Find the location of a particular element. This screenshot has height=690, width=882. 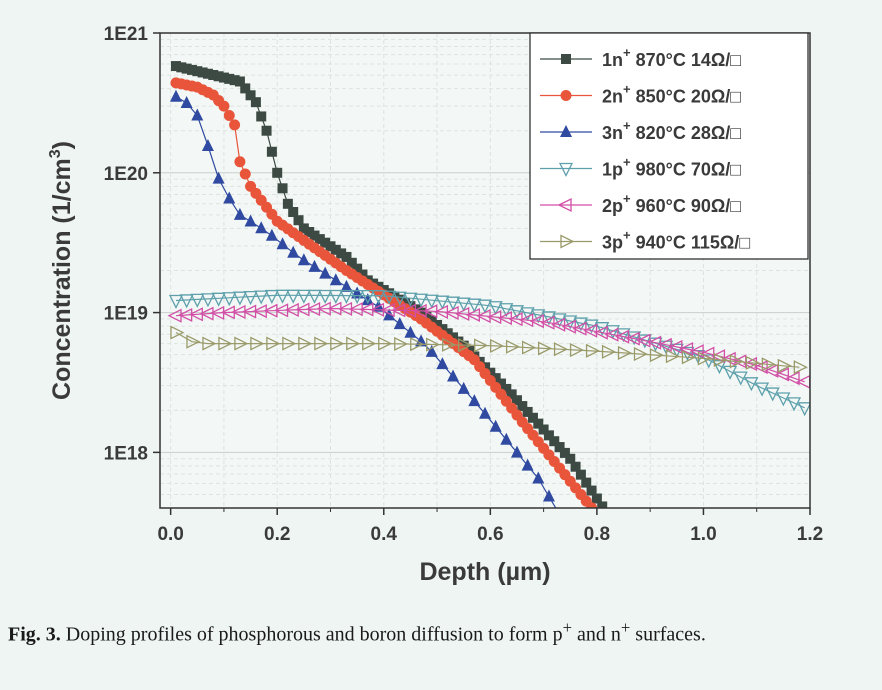

x-tick-label: 0.6 is located at coordinates (490, 534).